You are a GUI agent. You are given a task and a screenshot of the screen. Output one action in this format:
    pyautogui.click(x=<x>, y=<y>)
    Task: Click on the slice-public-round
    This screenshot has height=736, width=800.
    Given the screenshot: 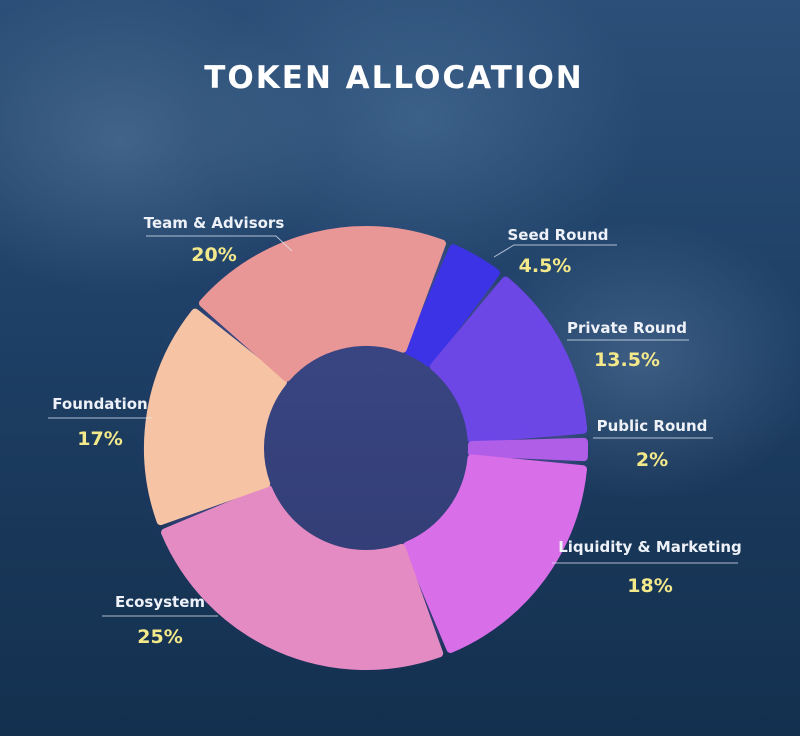 What is the action you would take?
    pyautogui.click(x=527, y=449)
    